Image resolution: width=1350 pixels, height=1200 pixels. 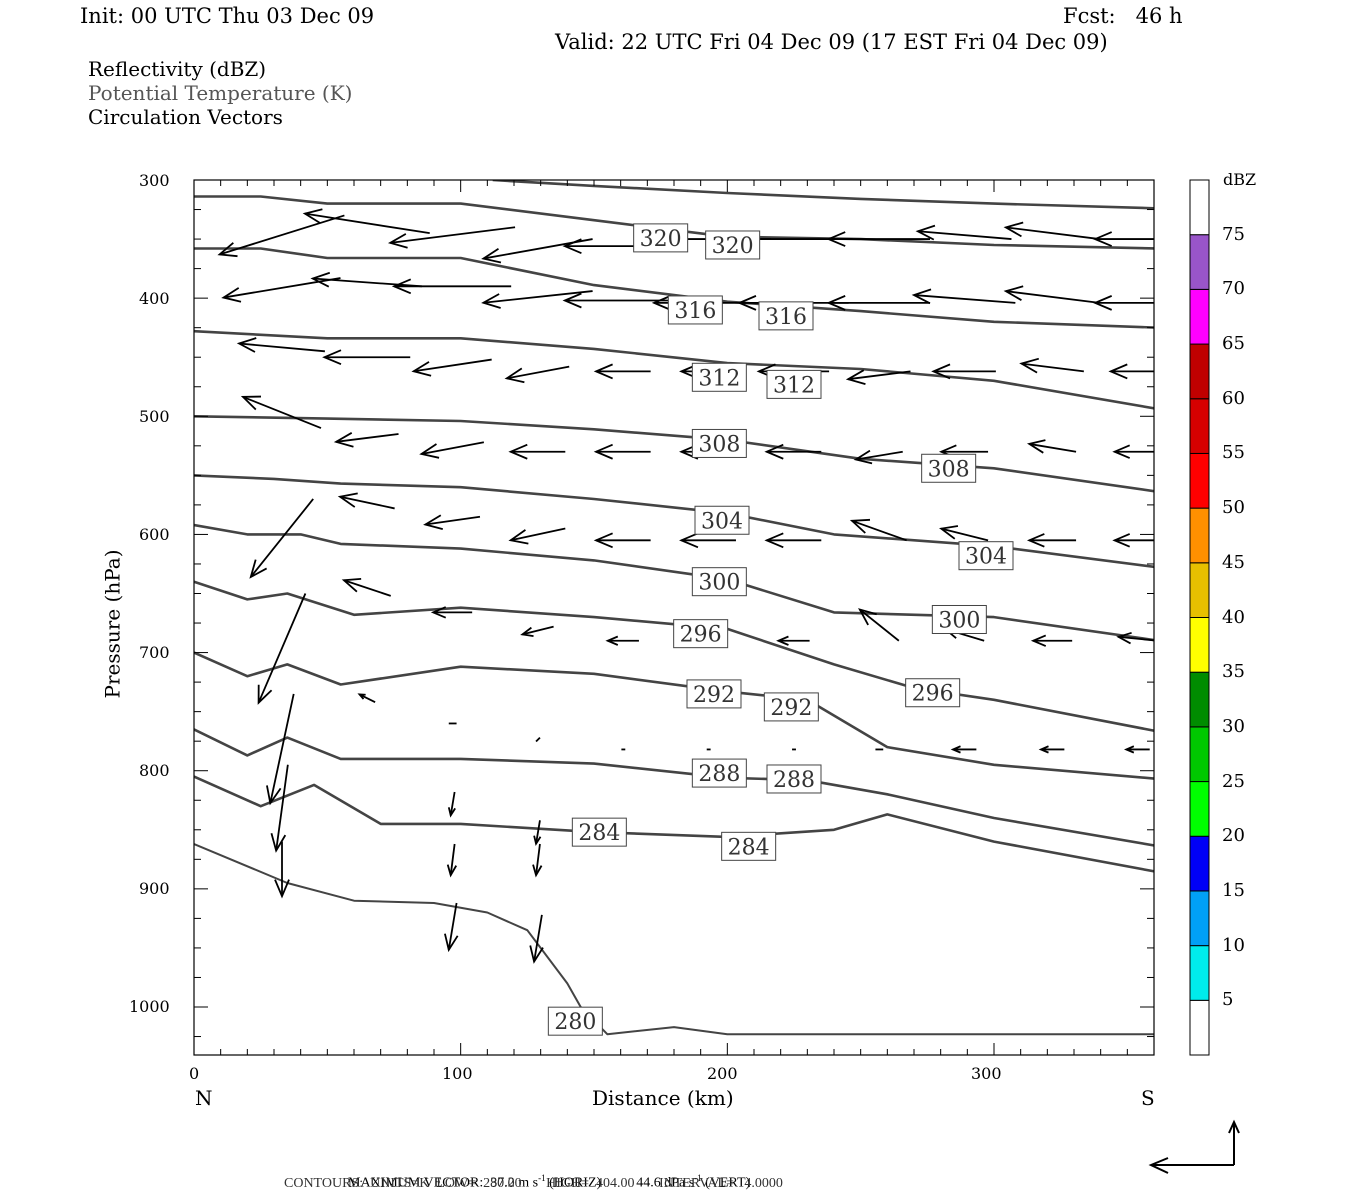 I want to click on legend-reflectivity: Reflectivity (dBZ), so click(x=177, y=69).